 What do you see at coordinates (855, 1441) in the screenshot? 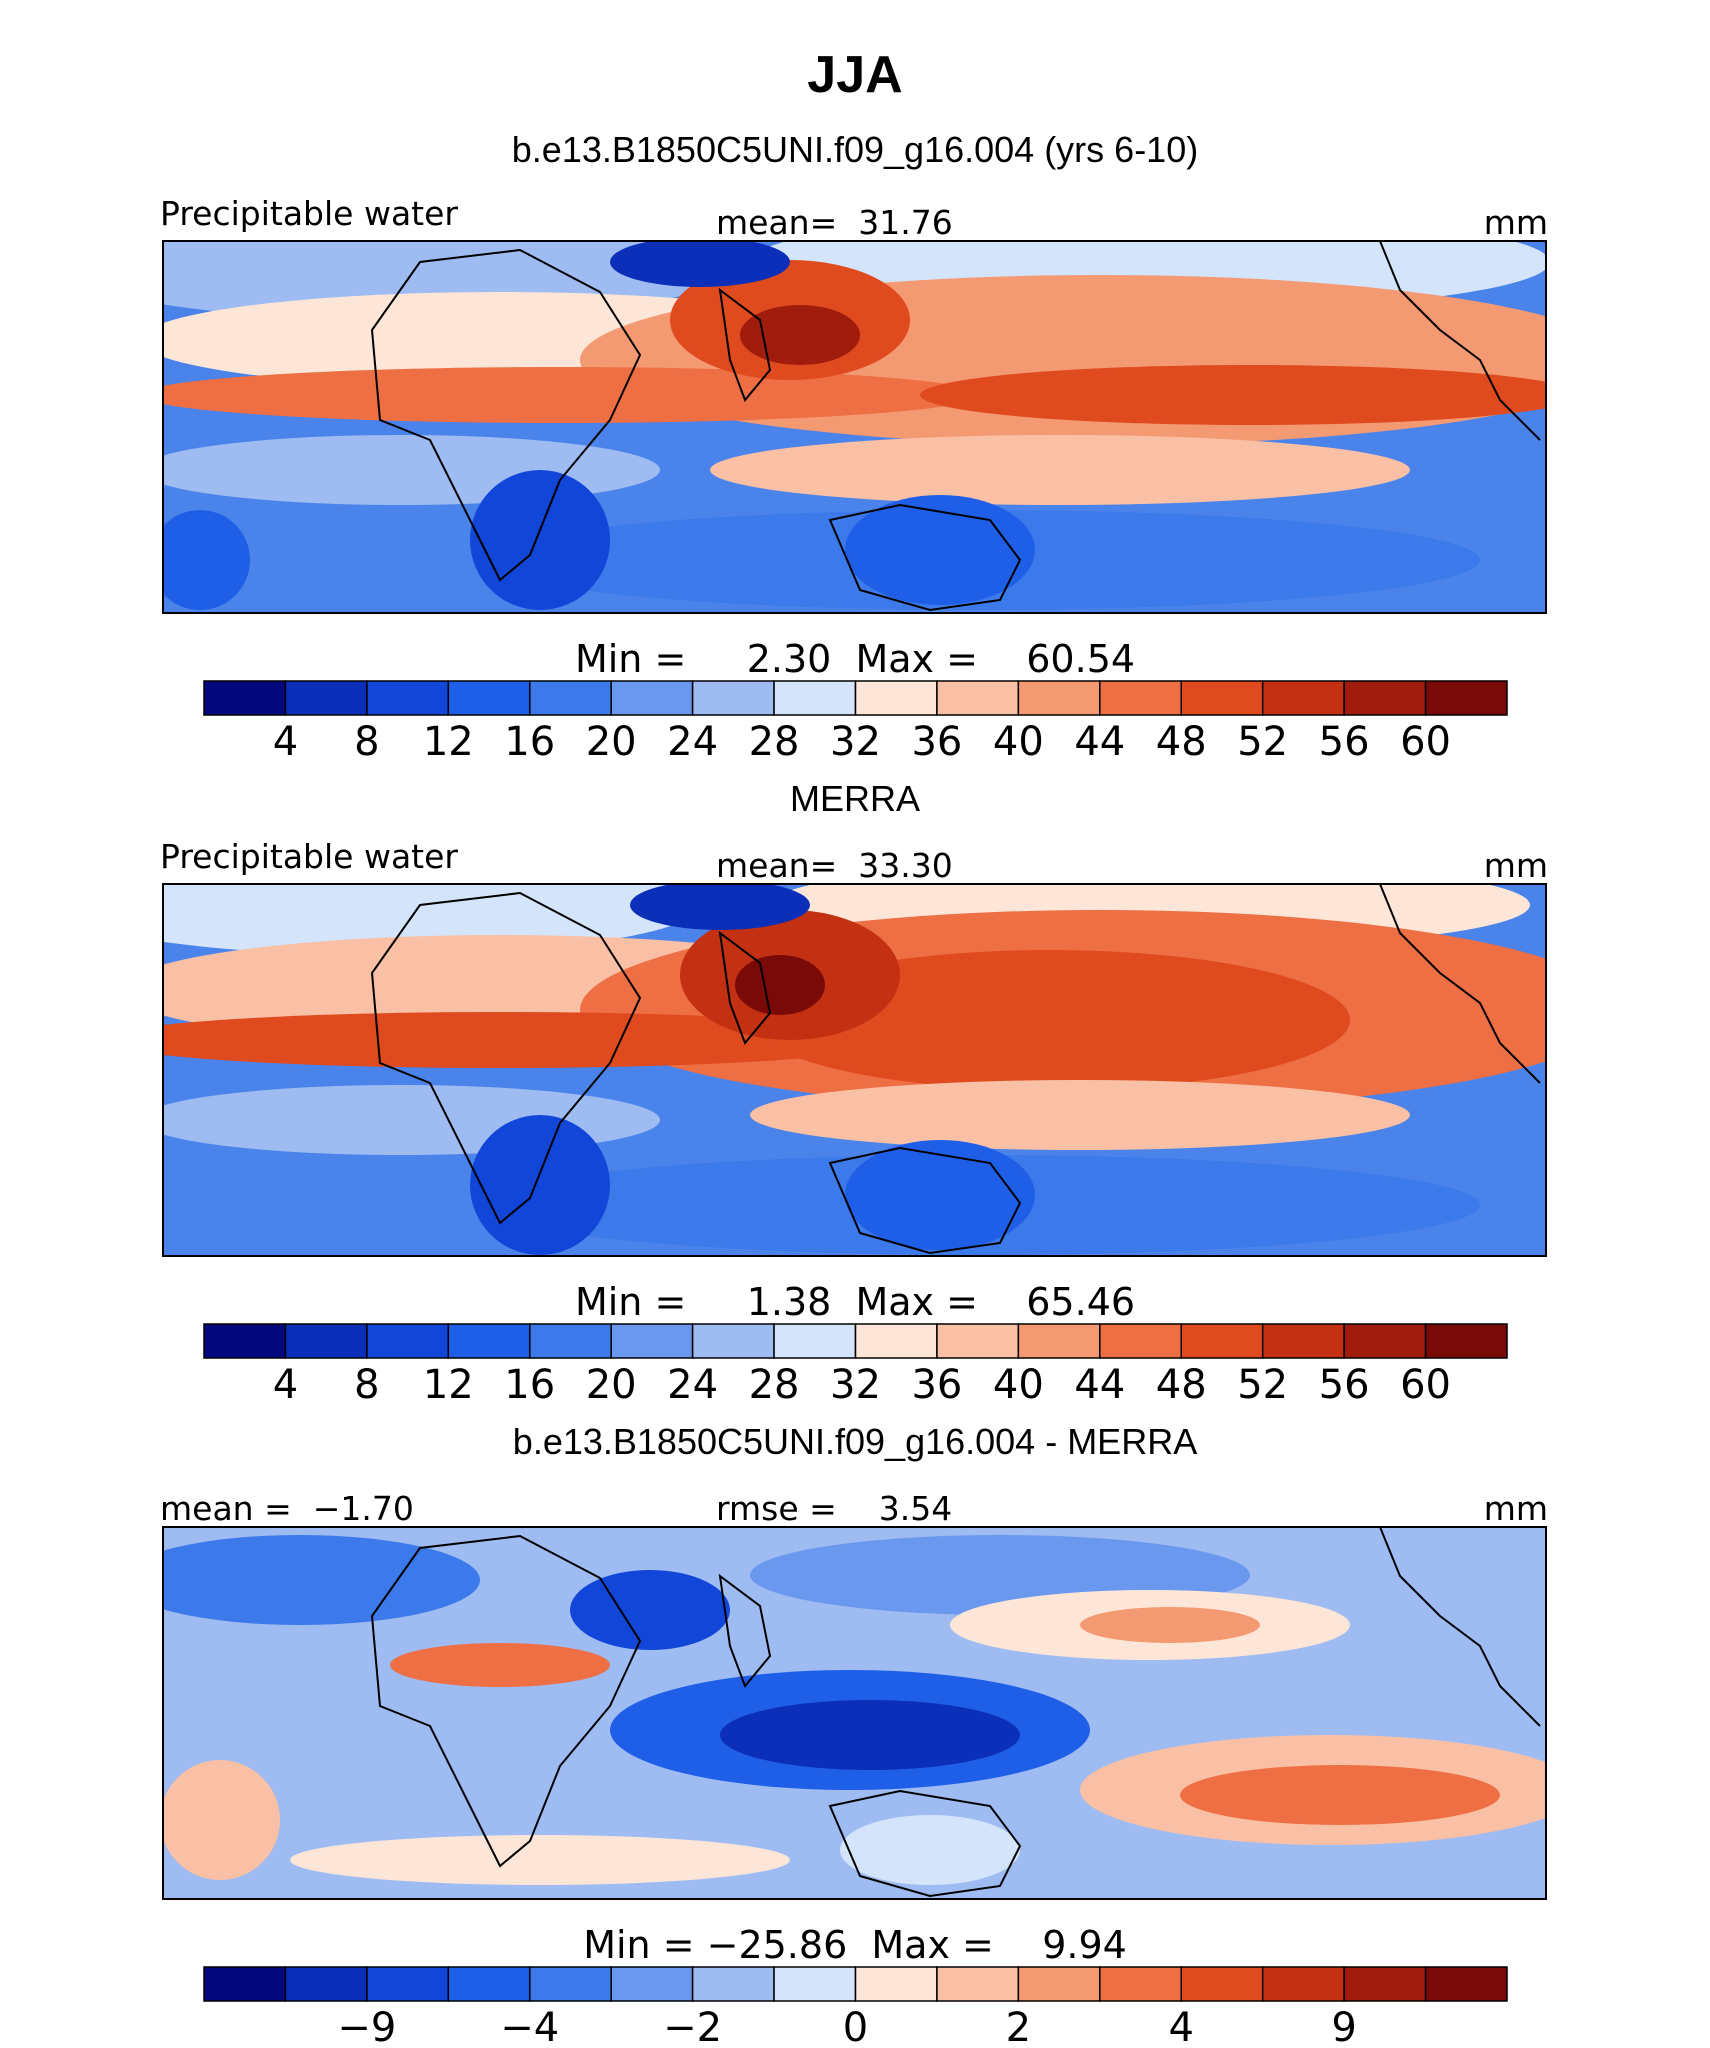
I see `panel-title: b.e13.B1850C5UNI.f09_g16.004 - MERRA` at bounding box center [855, 1441].